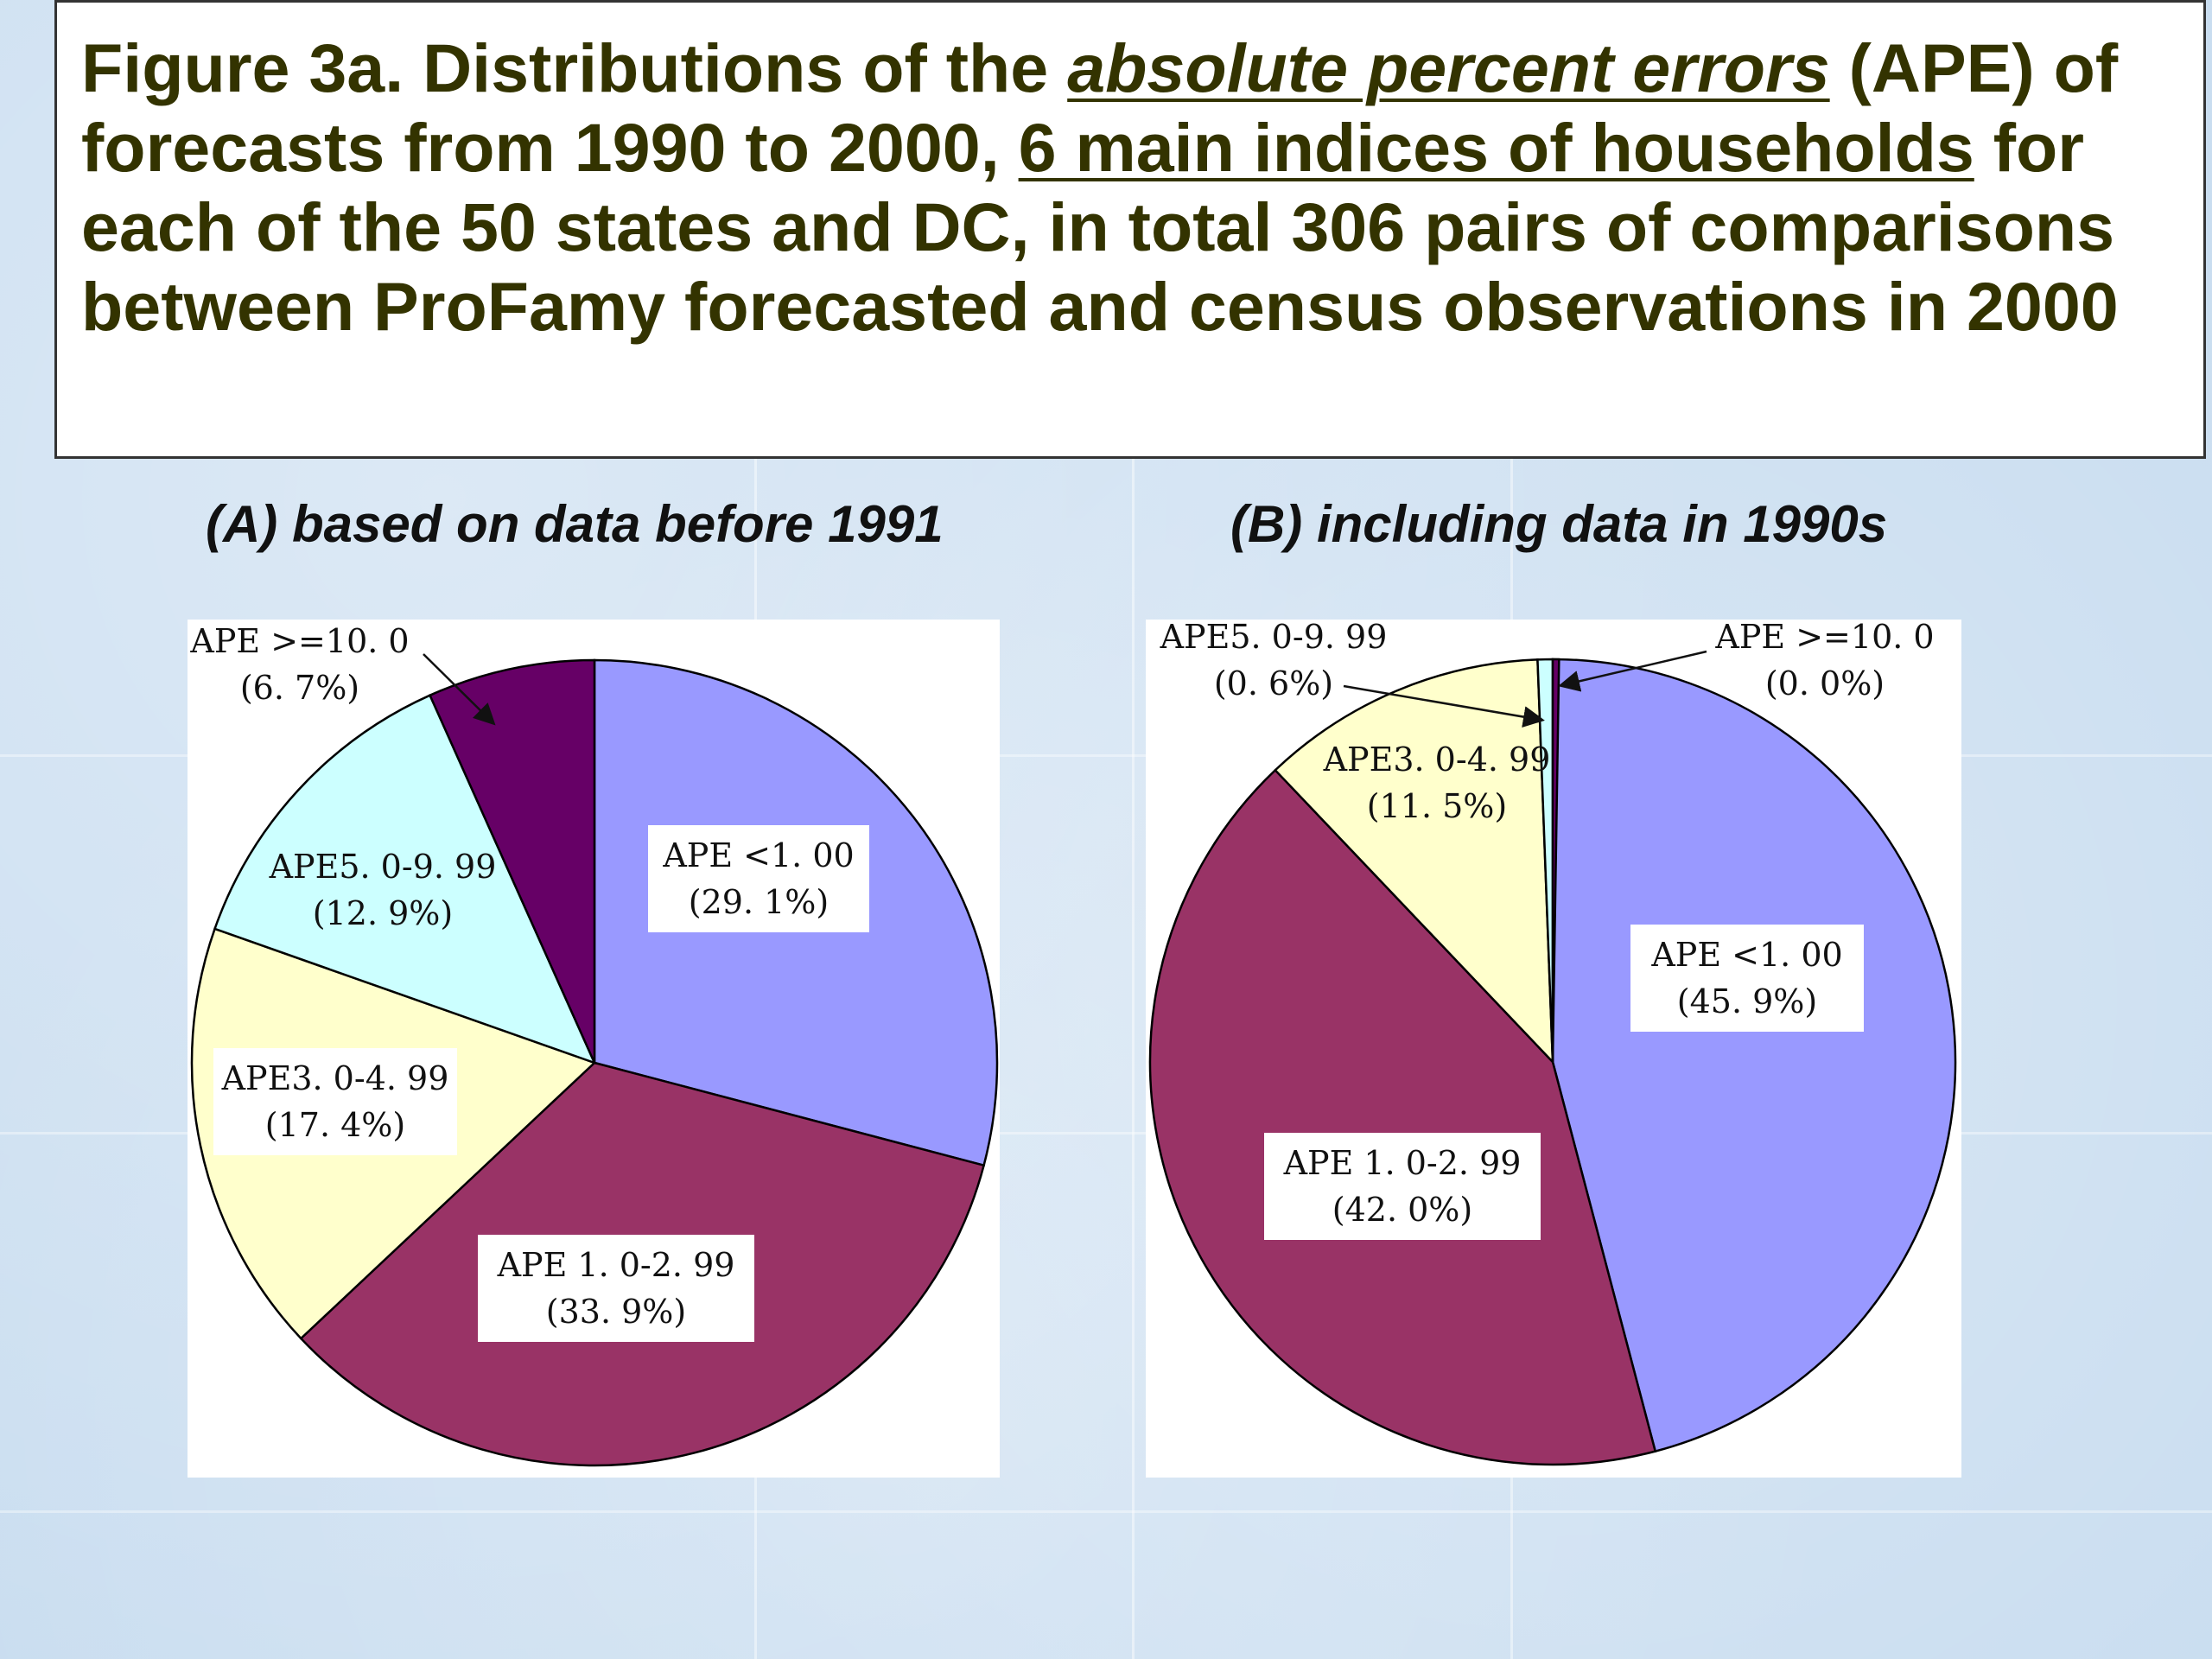 The image size is (2212, 1659). I want to click on chart-a-label-ape-10-0: APE >=10. 0 (6. 7%), so click(299, 664).